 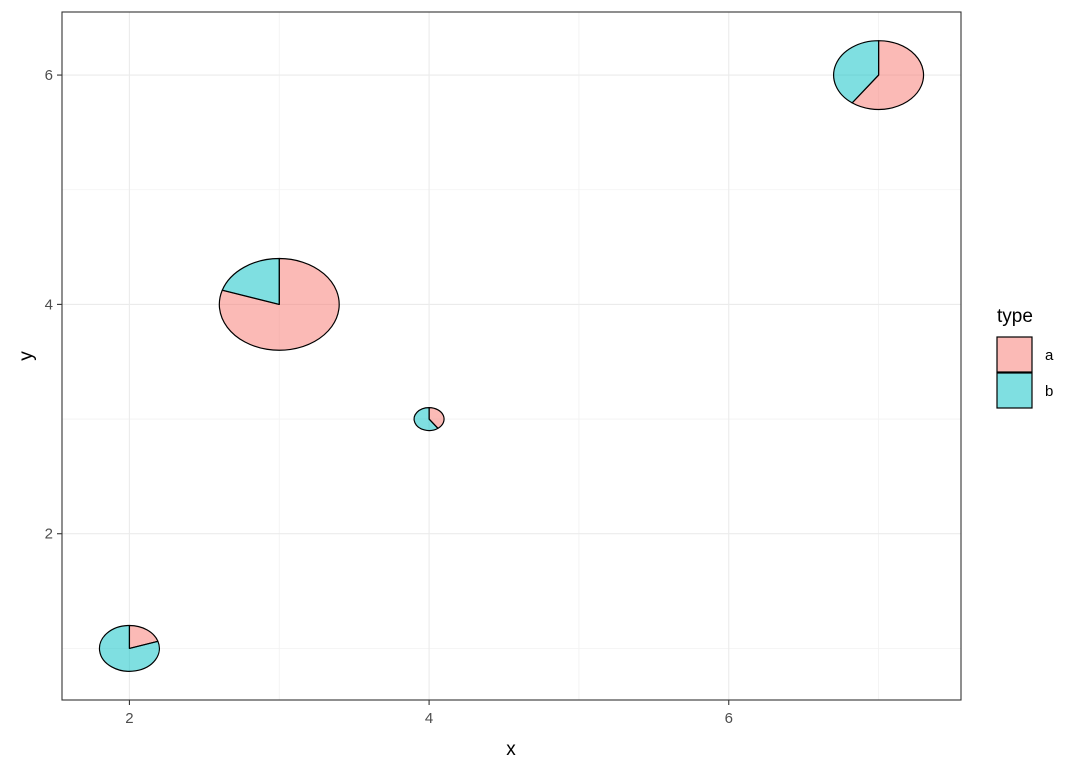 I want to click on y-axis-ticks: 2 4 6, so click(x=53, y=305).